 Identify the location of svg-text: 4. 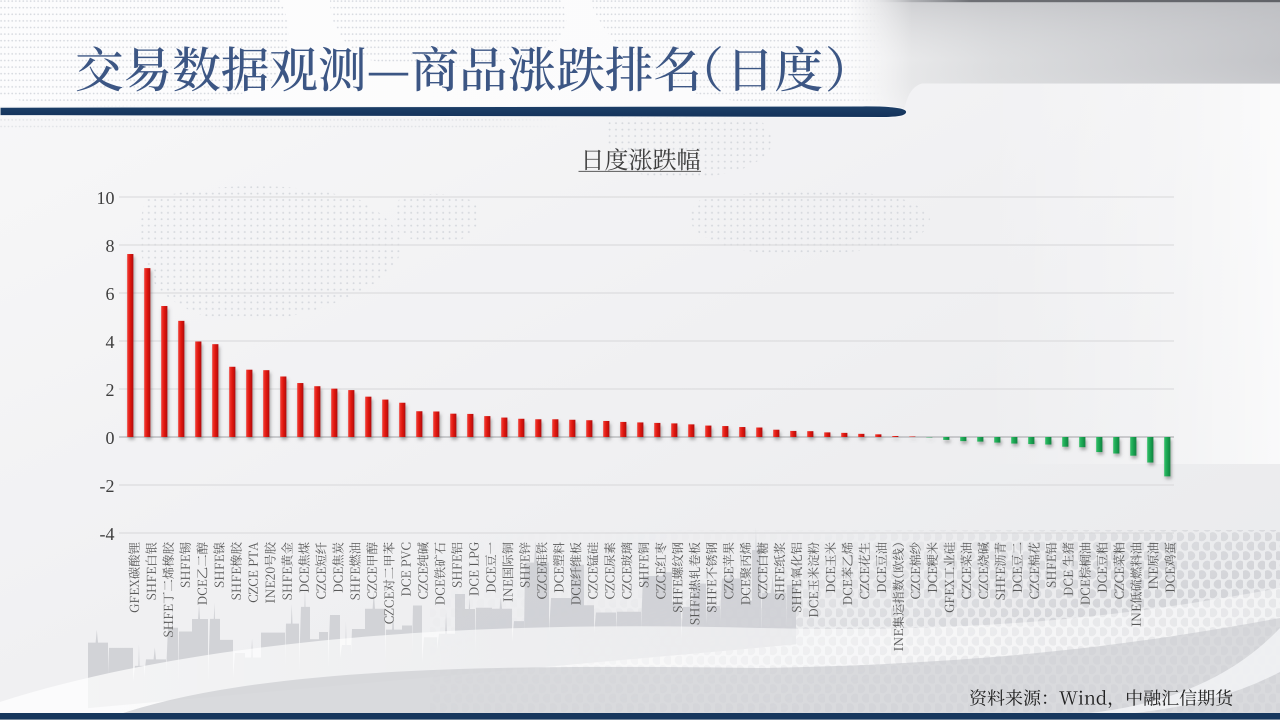
(110, 342).